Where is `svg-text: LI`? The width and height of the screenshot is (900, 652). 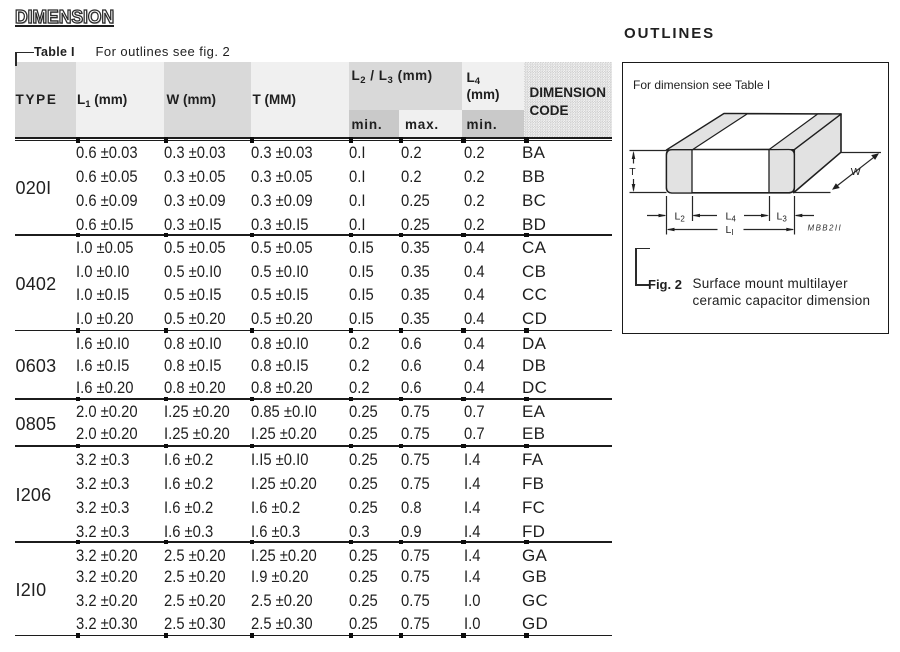
svg-text: LI is located at coordinates (730, 230).